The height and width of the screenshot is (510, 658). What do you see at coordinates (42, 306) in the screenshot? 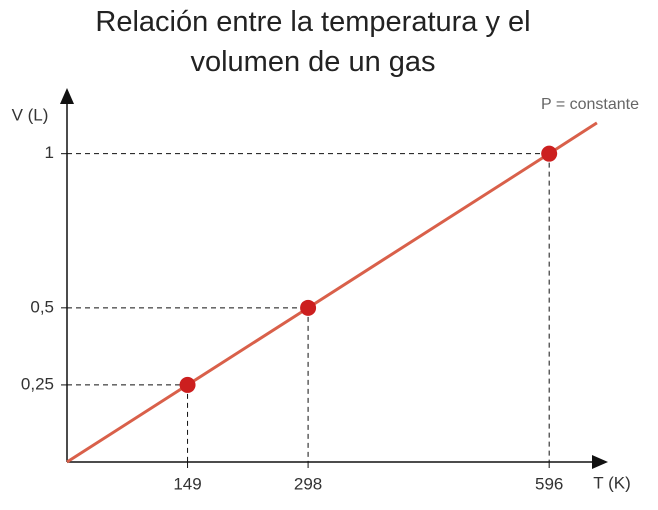
I see `y-tick-label: 0,5` at bounding box center [42, 306].